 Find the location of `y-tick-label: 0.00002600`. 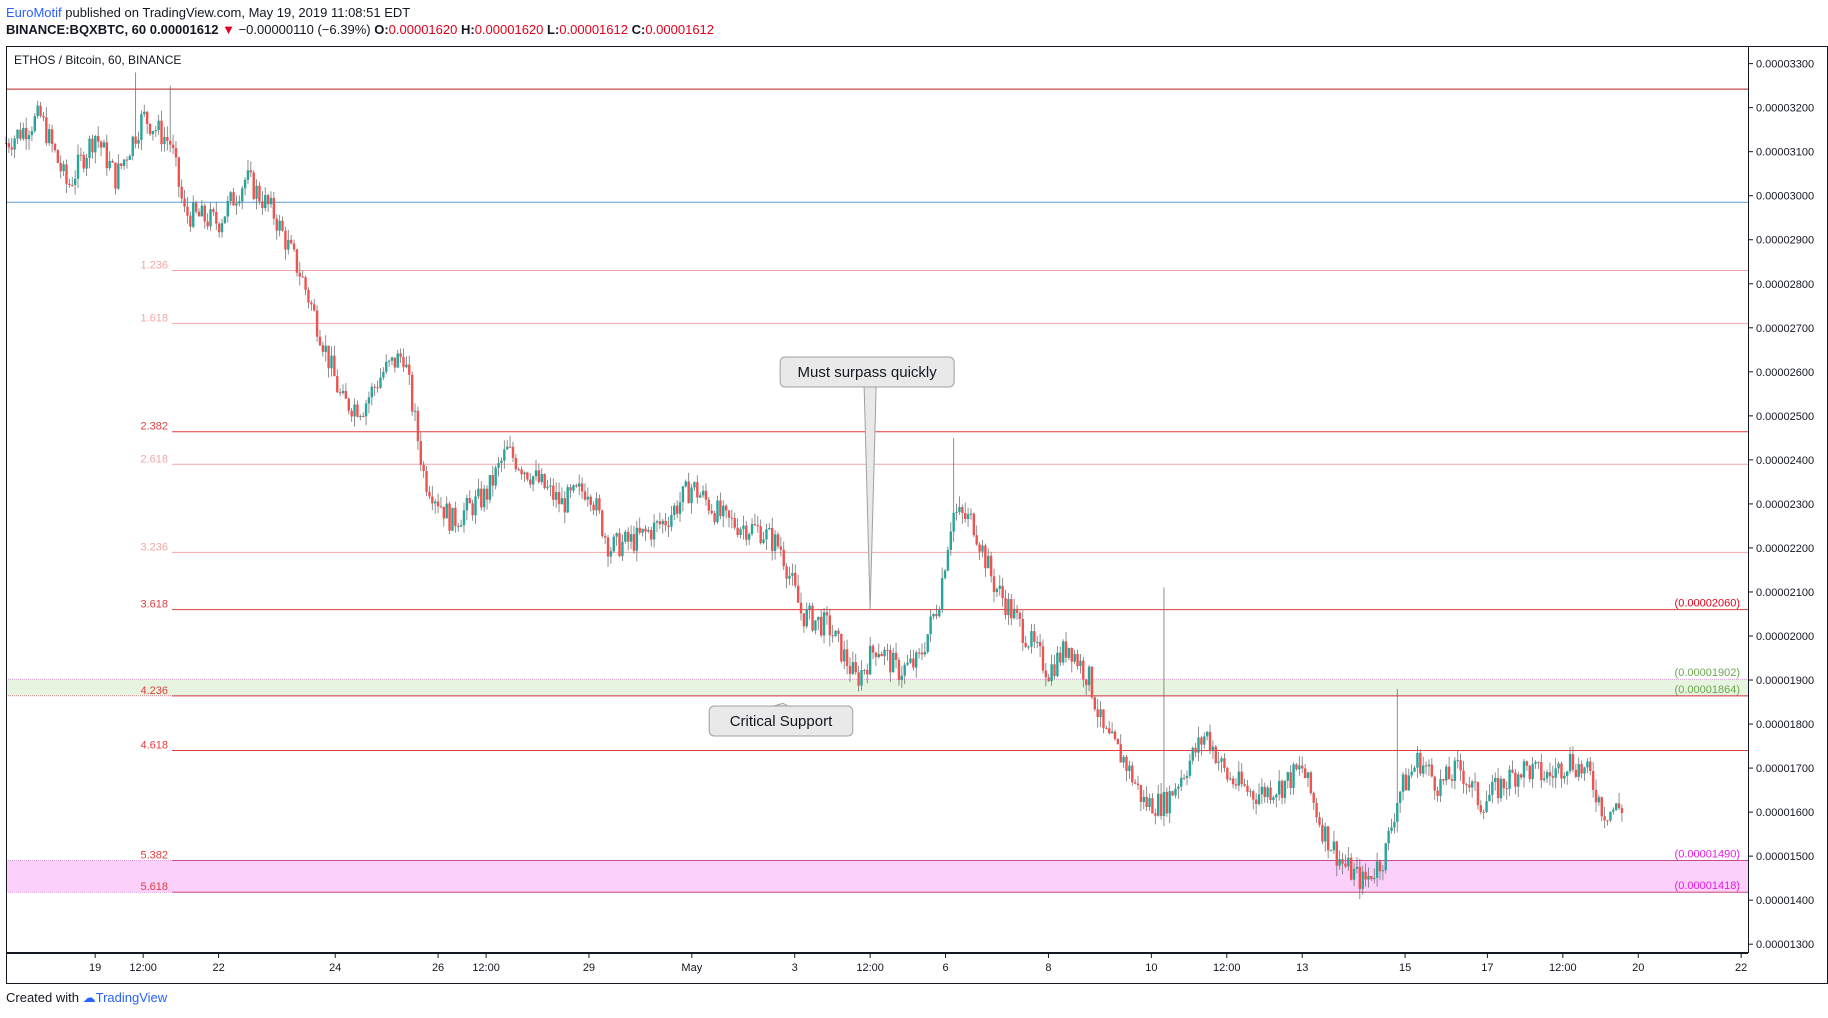

y-tick-label: 0.00002600 is located at coordinates (1785, 373).